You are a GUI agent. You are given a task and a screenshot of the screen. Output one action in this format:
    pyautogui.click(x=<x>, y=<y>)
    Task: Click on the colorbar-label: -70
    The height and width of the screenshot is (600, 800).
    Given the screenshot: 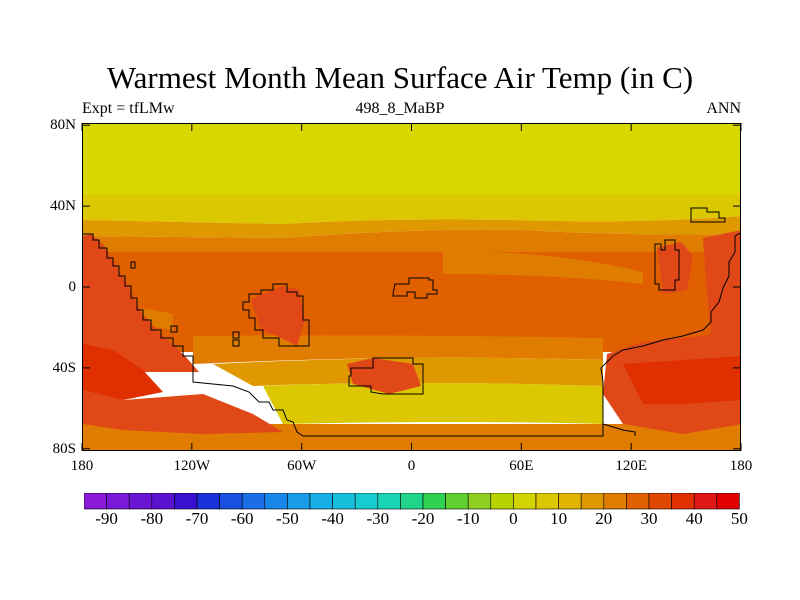 What is the action you would take?
    pyautogui.click(x=197, y=518)
    